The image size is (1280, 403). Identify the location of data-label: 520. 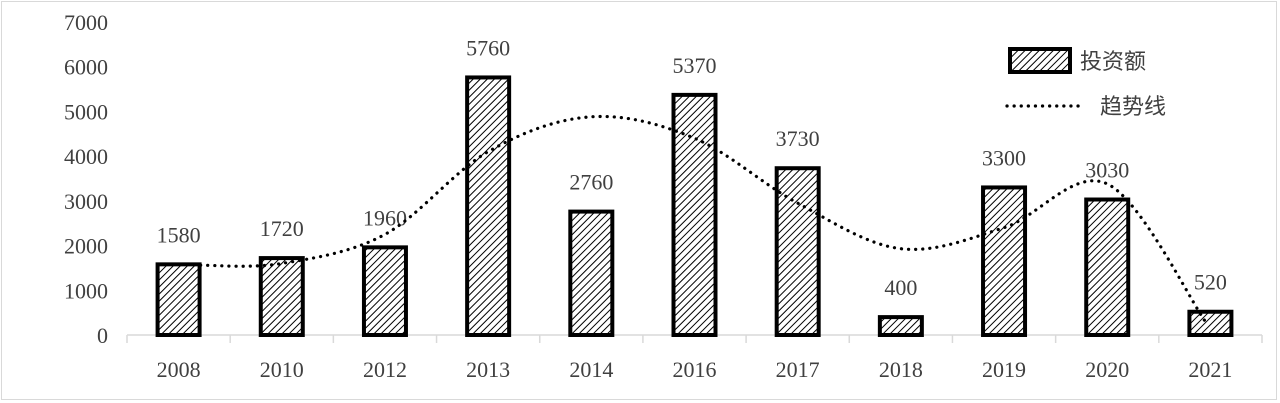
(1210, 282).